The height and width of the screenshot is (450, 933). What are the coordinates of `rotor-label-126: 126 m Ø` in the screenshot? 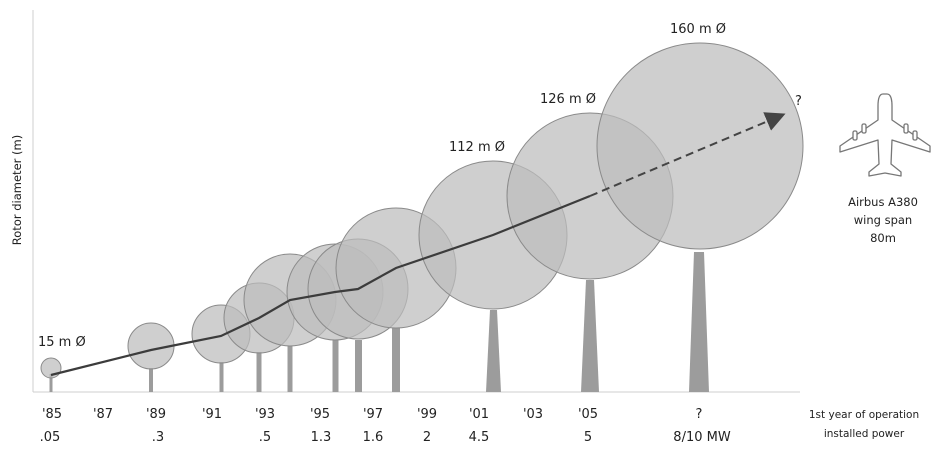 It's located at (568, 99).